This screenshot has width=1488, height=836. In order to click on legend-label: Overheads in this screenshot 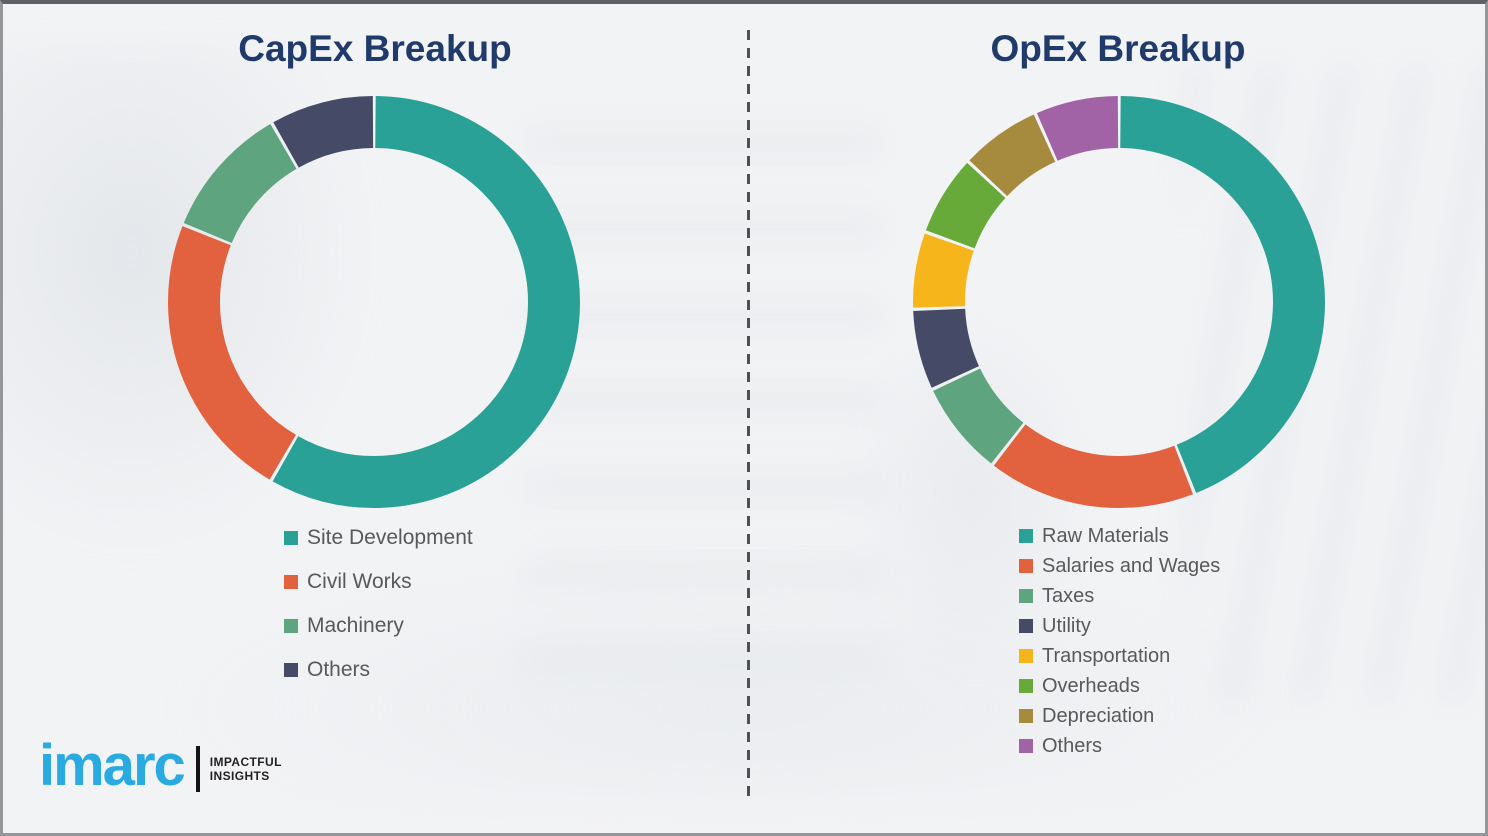, I will do `click(1091, 685)`.